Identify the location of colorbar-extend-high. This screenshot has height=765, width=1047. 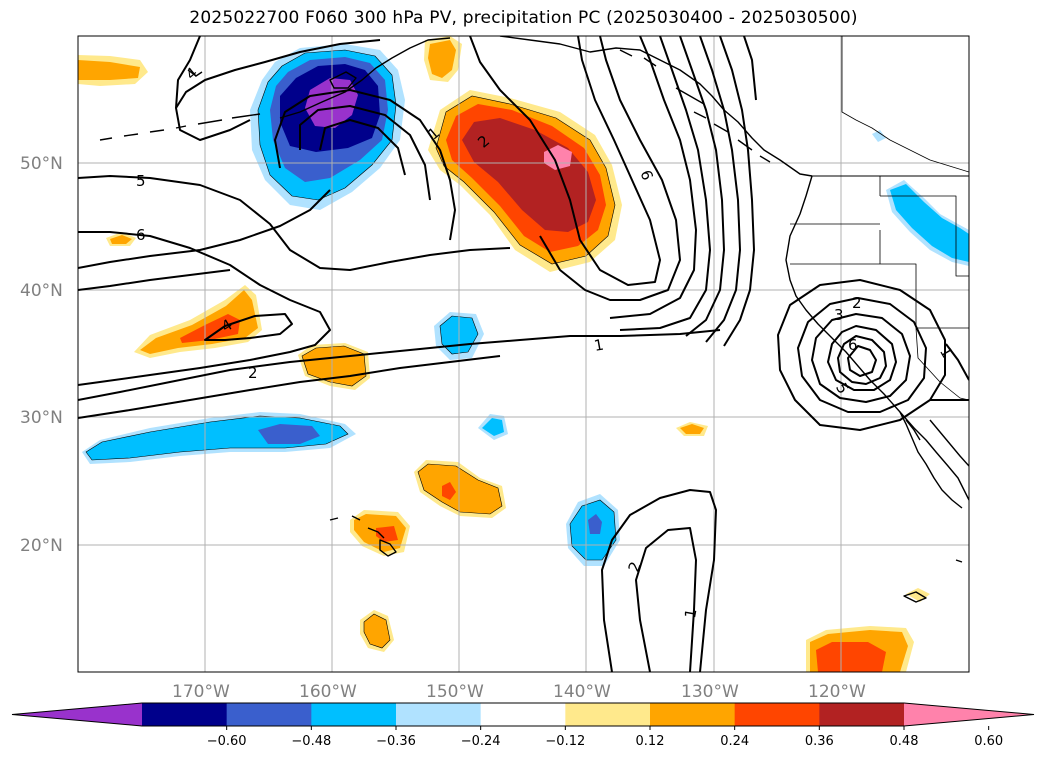
(969, 714).